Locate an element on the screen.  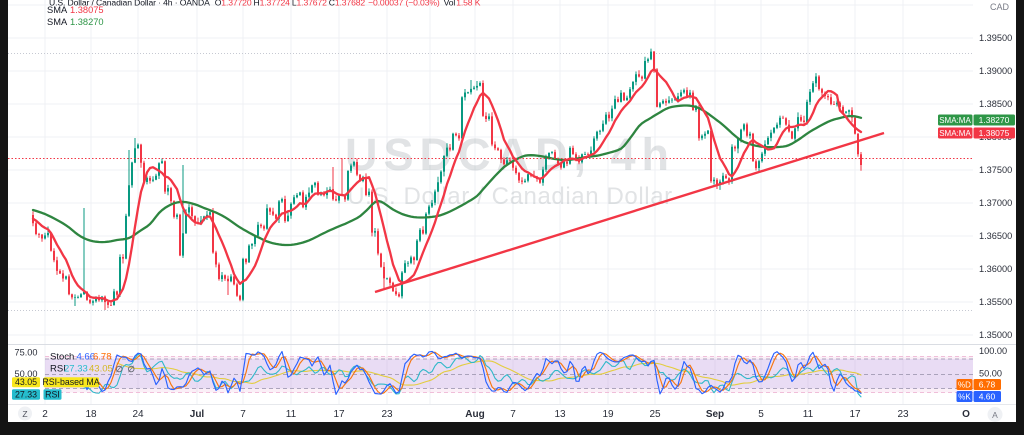
svg-text: 24 is located at coordinates (138, 414).